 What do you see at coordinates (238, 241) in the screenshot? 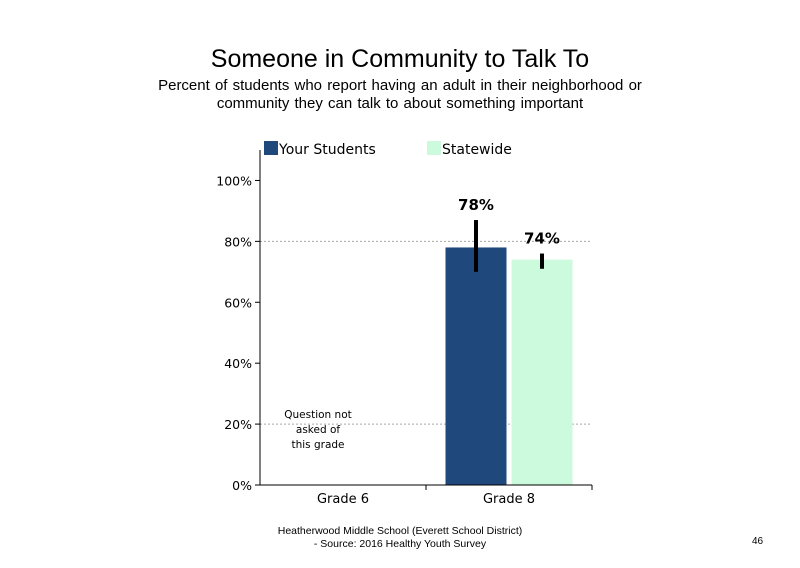
I see `y-tick-label: 80%` at bounding box center [238, 241].